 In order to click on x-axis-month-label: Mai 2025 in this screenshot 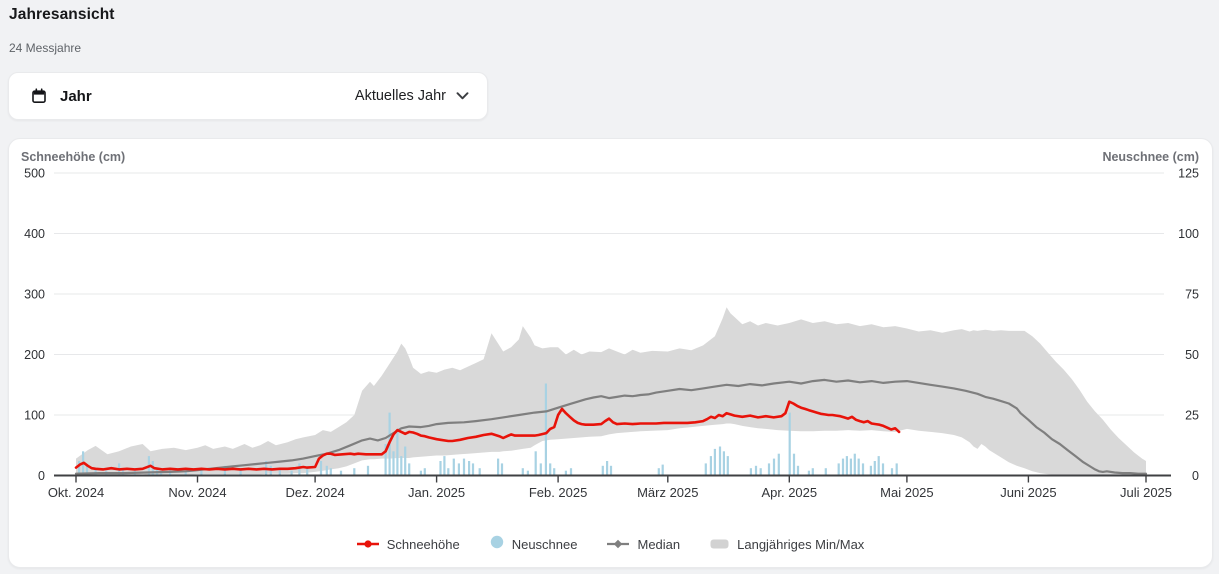, I will do `click(906, 492)`.